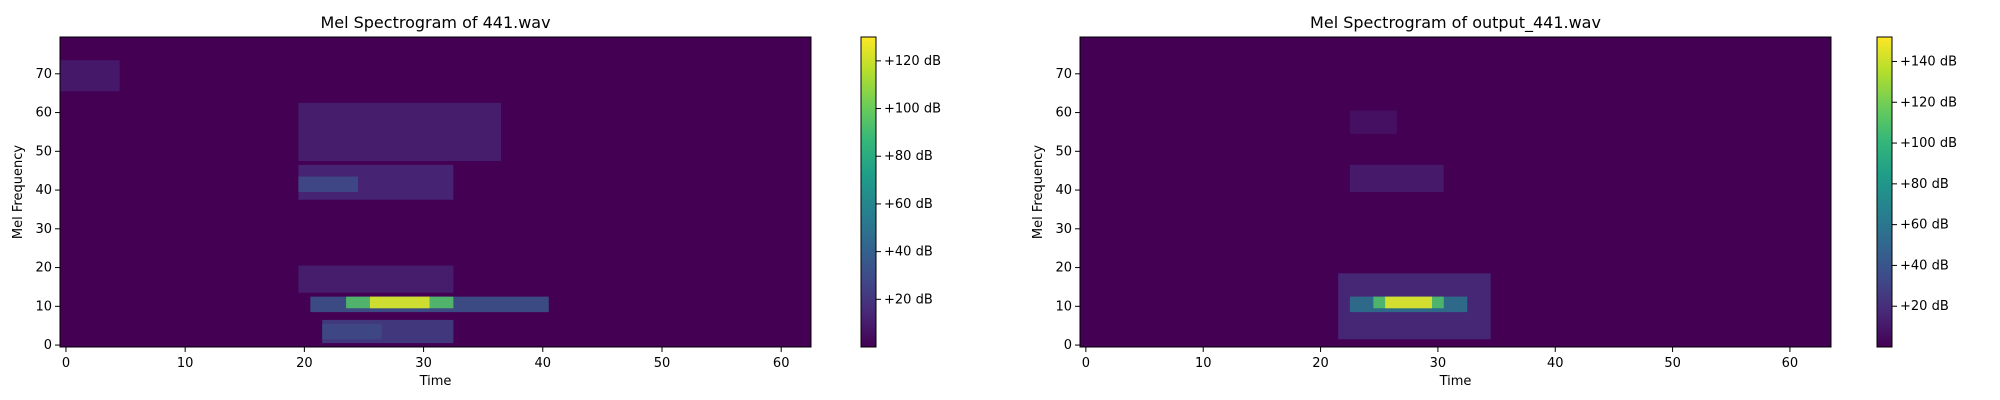 The image size is (2000, 400). I want to click on colorbar-tick-label: +140 dB, so click(1928, 61).